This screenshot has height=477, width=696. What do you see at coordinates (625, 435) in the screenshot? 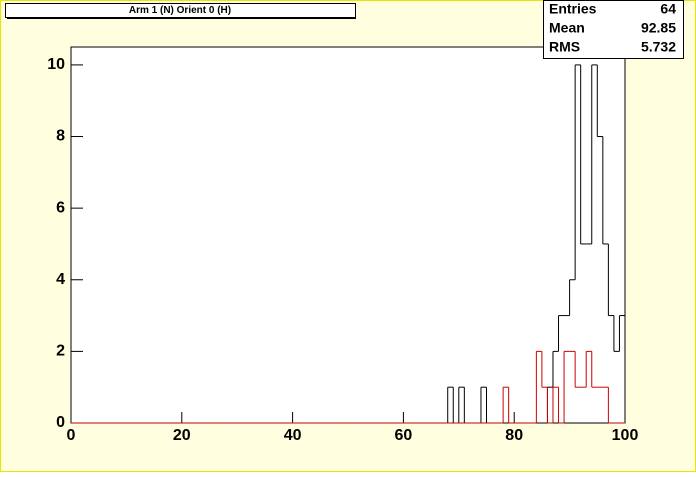
I see `x-tick-label: 100` at bounding box center [625, 435].